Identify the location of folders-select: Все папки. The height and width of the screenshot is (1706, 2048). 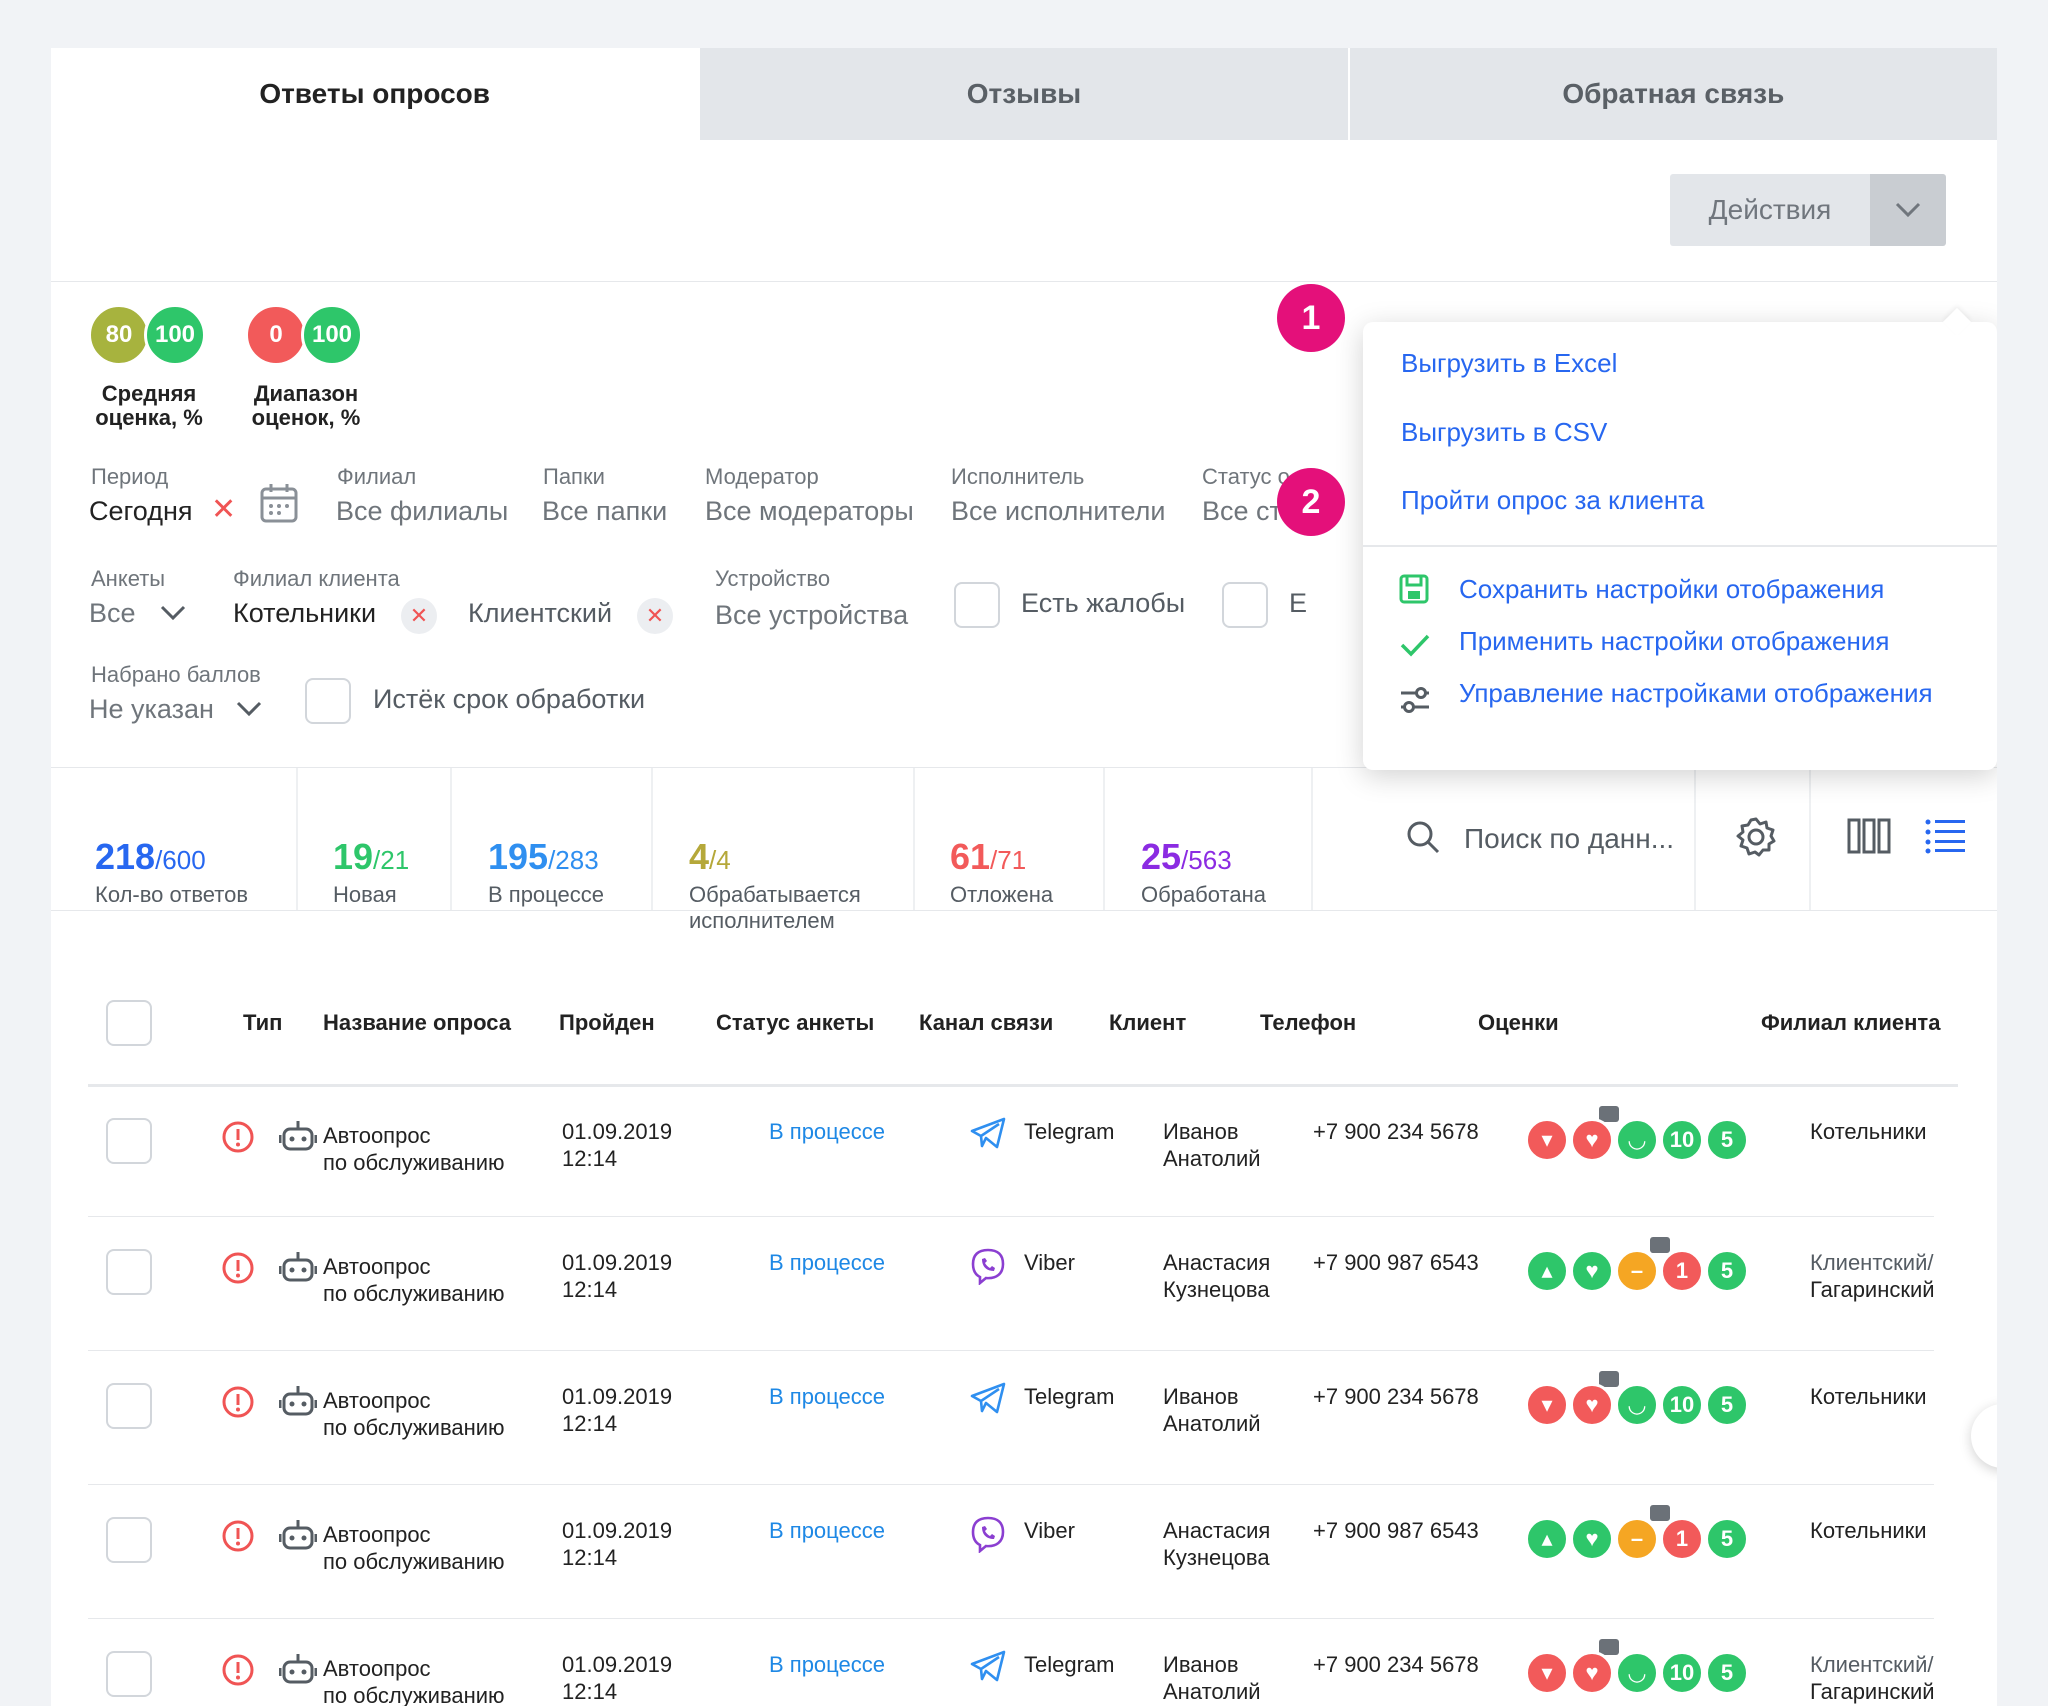
(605, 511).